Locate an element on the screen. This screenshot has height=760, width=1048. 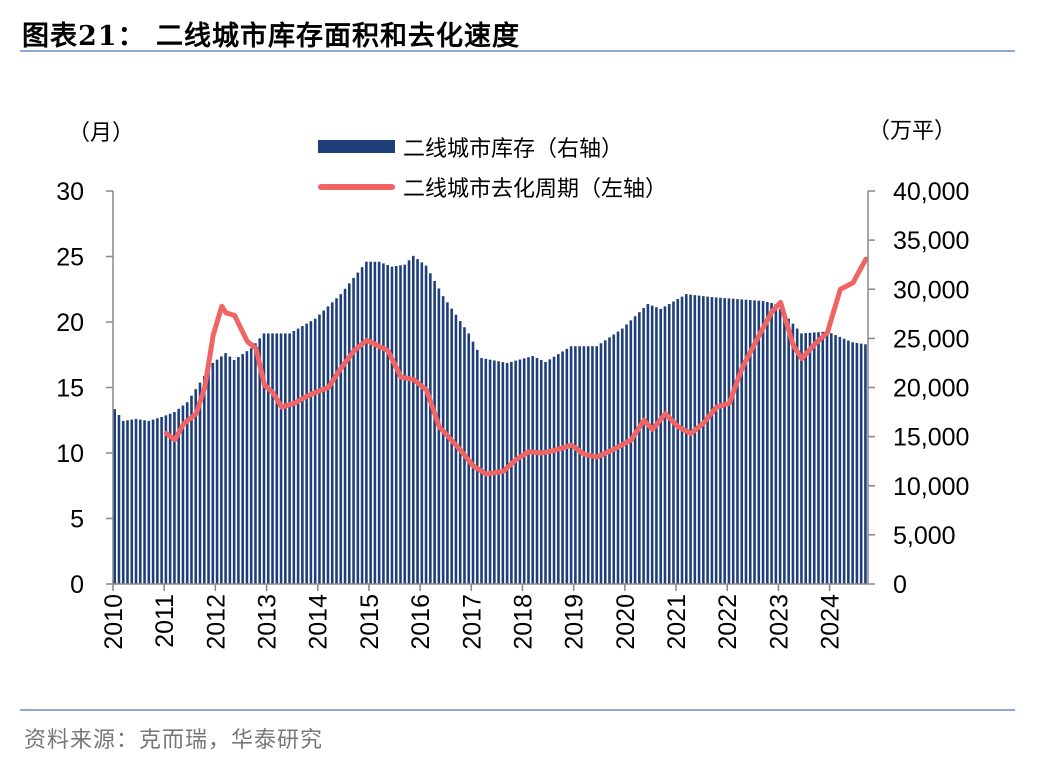
right-tick-label: 0 is located at coordinates (900, 585).